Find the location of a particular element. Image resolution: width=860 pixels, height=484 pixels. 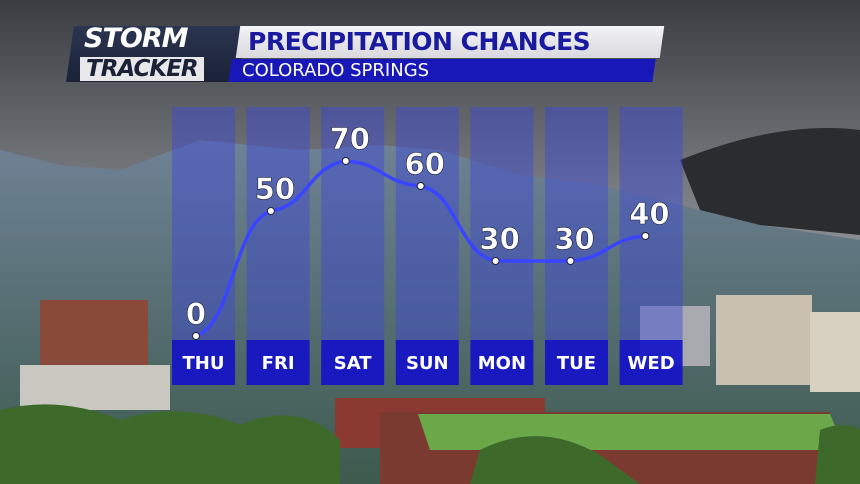

data-label: 40 is located at coordinates (649, 214).